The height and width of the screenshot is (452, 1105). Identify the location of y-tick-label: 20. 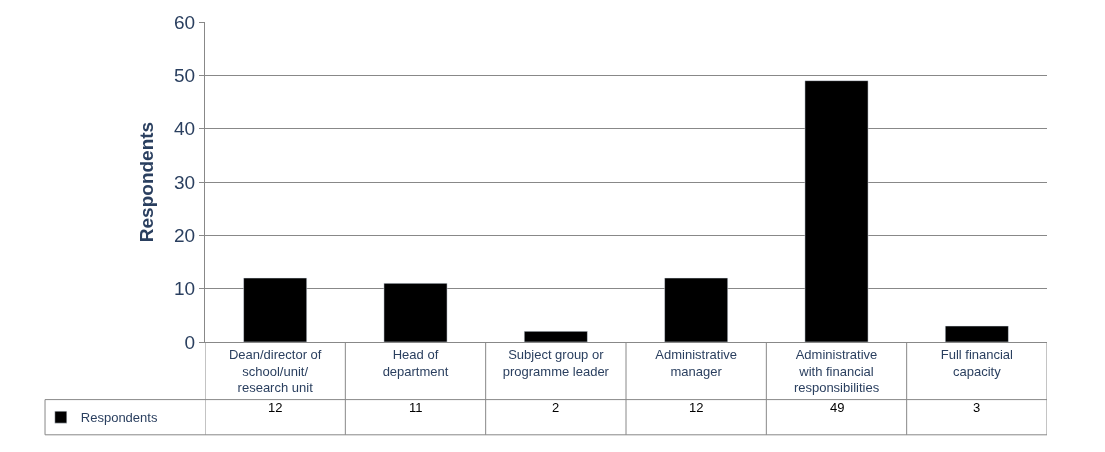
(185, 235).